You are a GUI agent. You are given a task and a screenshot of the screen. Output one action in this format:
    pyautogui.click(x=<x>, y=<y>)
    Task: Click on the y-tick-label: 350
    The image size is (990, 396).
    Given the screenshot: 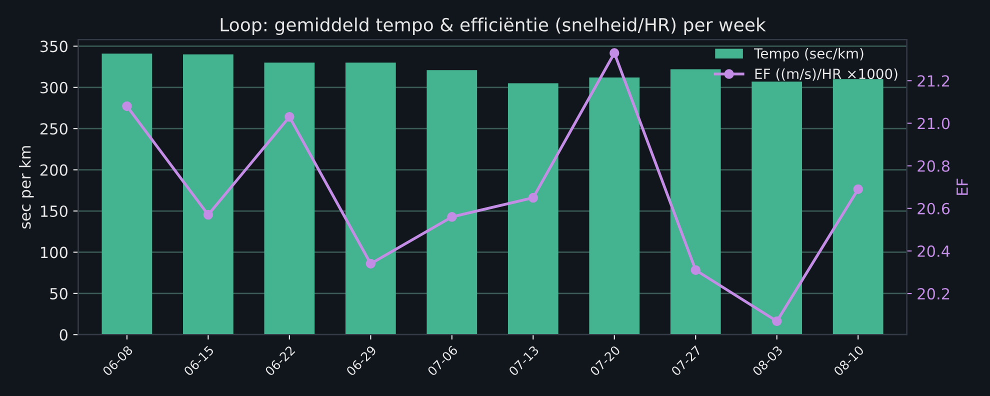 What is the action you would take?
    pyautogui.click(x=54, y=46)
    